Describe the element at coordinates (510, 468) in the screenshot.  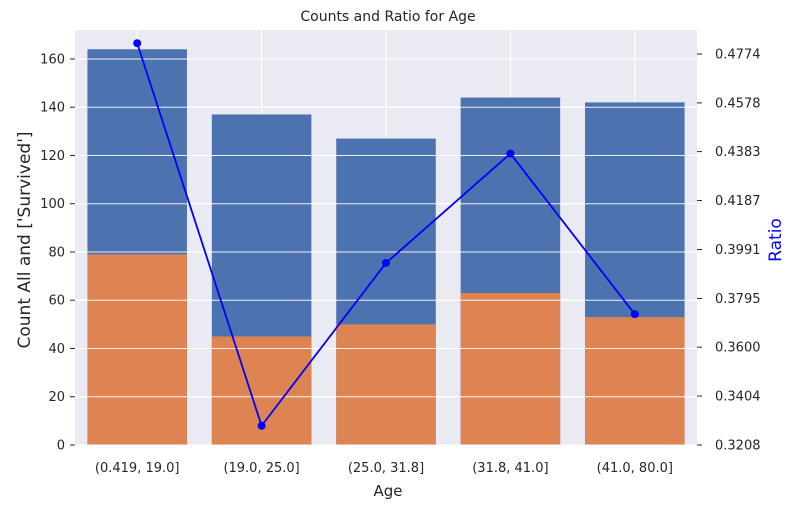
I see `x-tick-label: (31.8, 41.0]` at that location.